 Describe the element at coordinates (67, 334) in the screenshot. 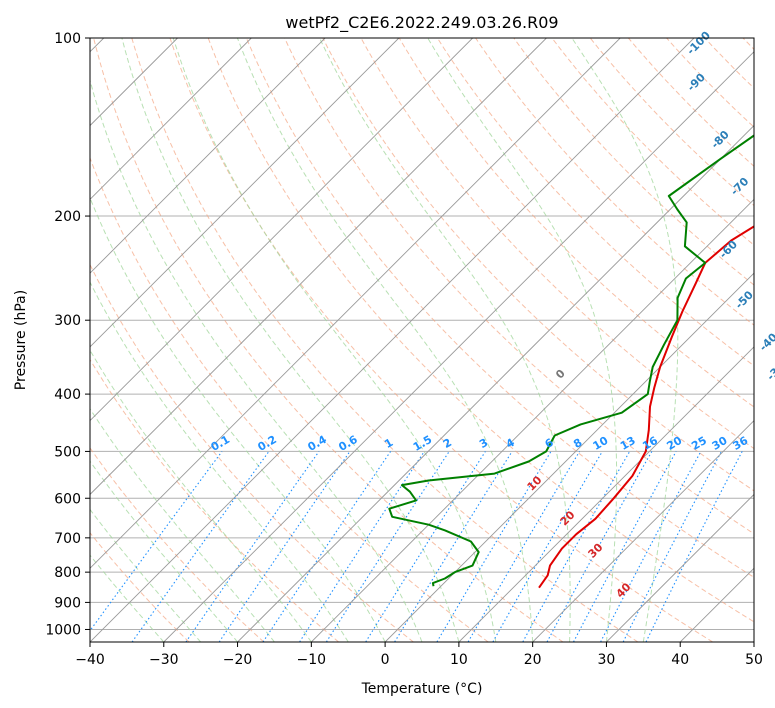

I see `y-axis: 100 200 300 400 500 600 700 800 900 1000` at that location.